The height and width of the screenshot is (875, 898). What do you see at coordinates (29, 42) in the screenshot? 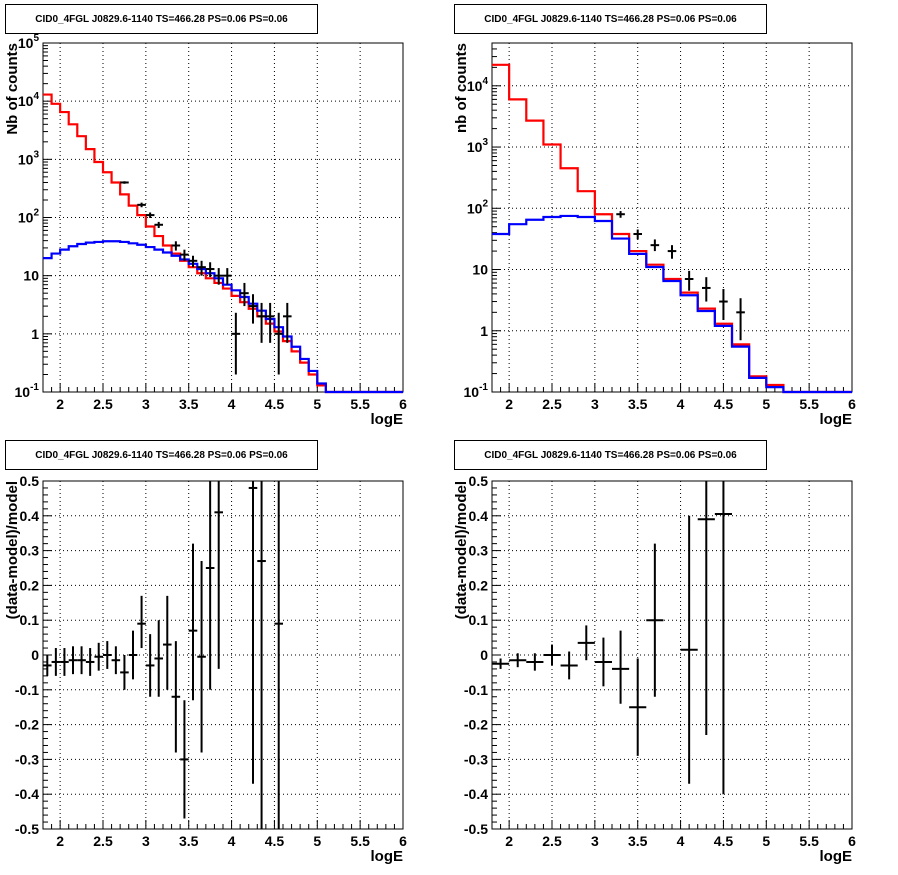
I see `y-tick-label: 10⁵` at bounding box center [29, 42].